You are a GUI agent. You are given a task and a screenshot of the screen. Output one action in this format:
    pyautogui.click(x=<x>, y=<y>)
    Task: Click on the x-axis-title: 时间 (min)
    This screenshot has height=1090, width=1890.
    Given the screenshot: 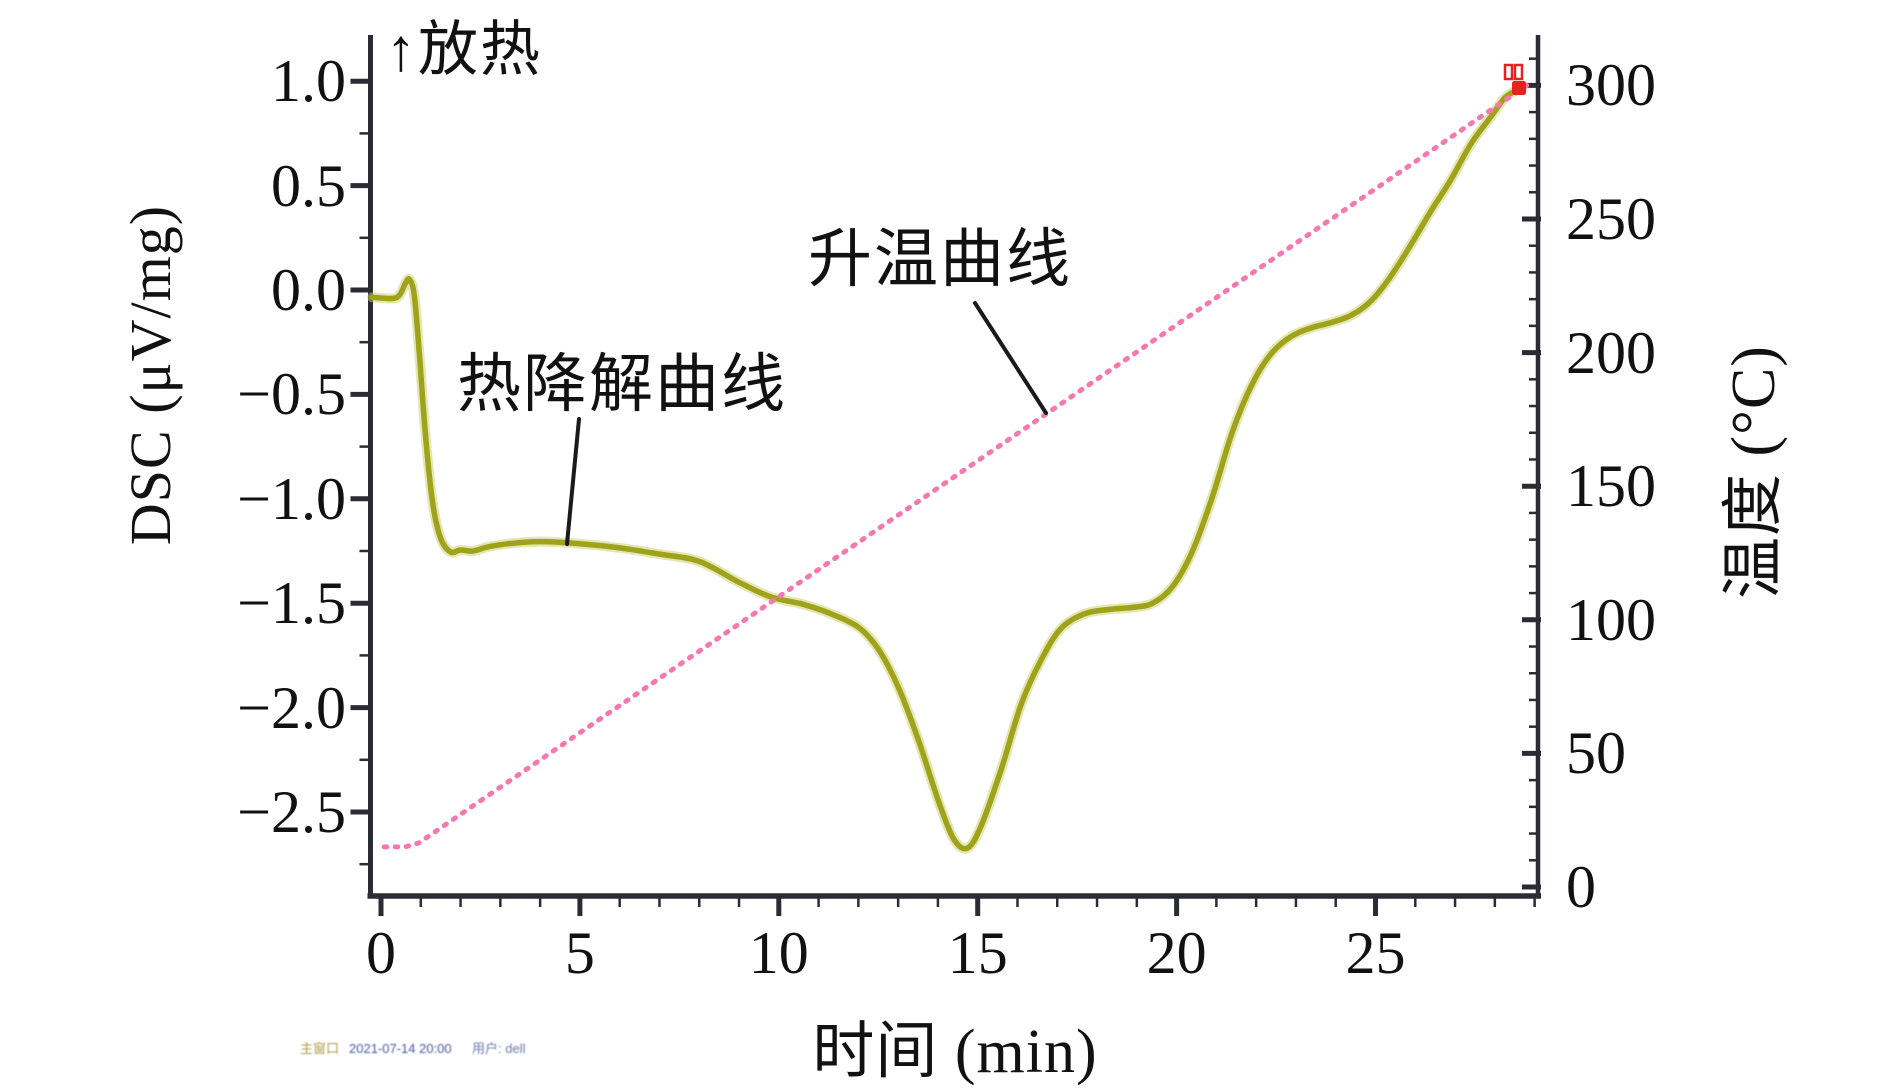 What is the action you would take?
    pyautogui.click(x=955, y=1052)
    